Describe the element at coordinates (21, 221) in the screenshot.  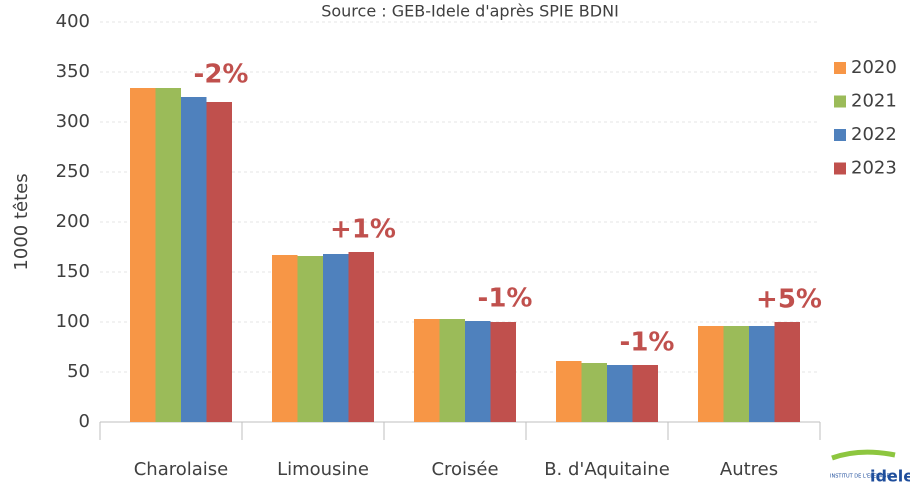
I see `y-axis-label: 1000 têtes` at that location.